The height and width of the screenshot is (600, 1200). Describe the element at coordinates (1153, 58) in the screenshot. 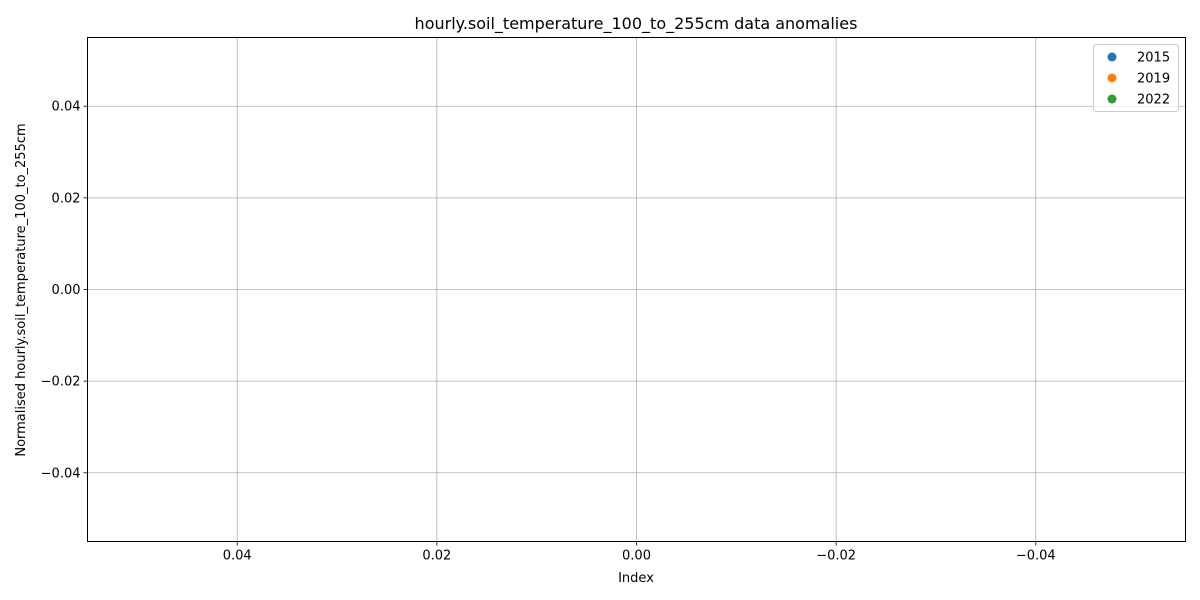

I see `legend-label-2015: 2015` at that location.